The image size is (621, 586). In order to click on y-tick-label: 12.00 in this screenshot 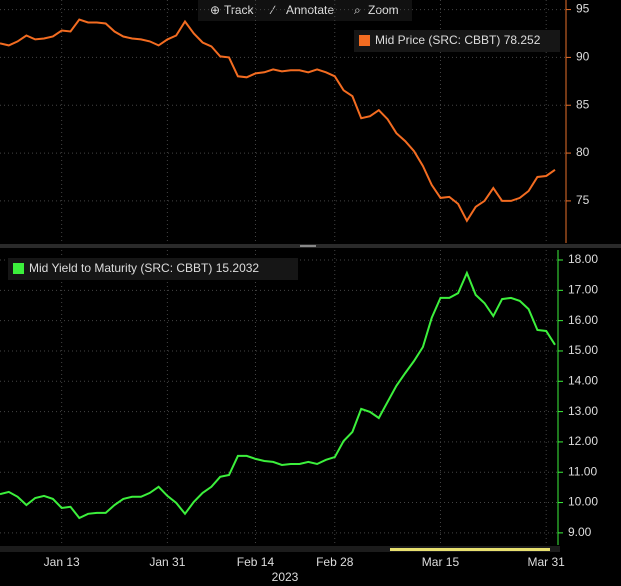, I will do `click(583, 441)`.